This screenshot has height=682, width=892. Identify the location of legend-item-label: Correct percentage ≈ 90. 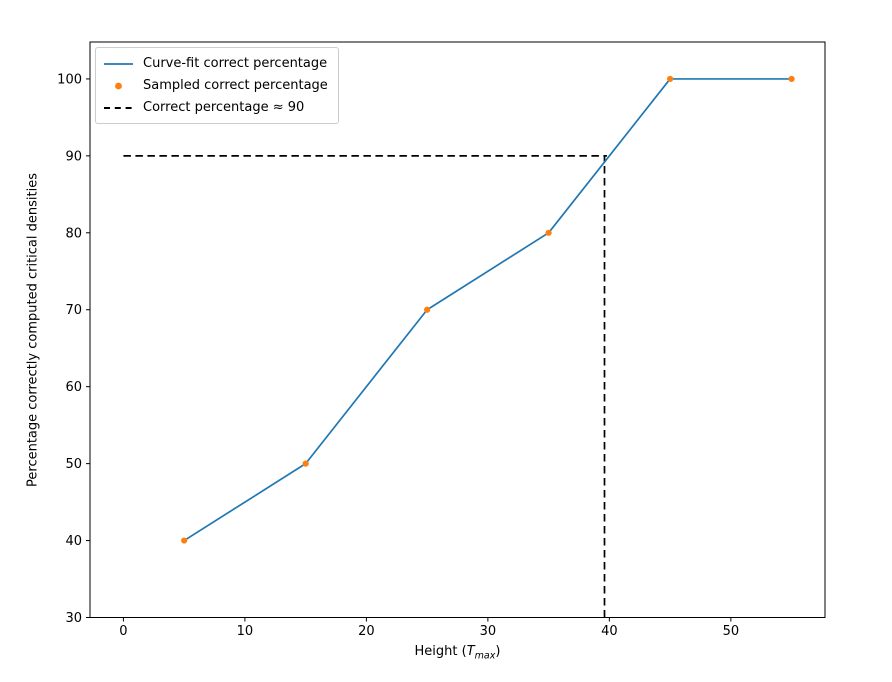
(224, 107).